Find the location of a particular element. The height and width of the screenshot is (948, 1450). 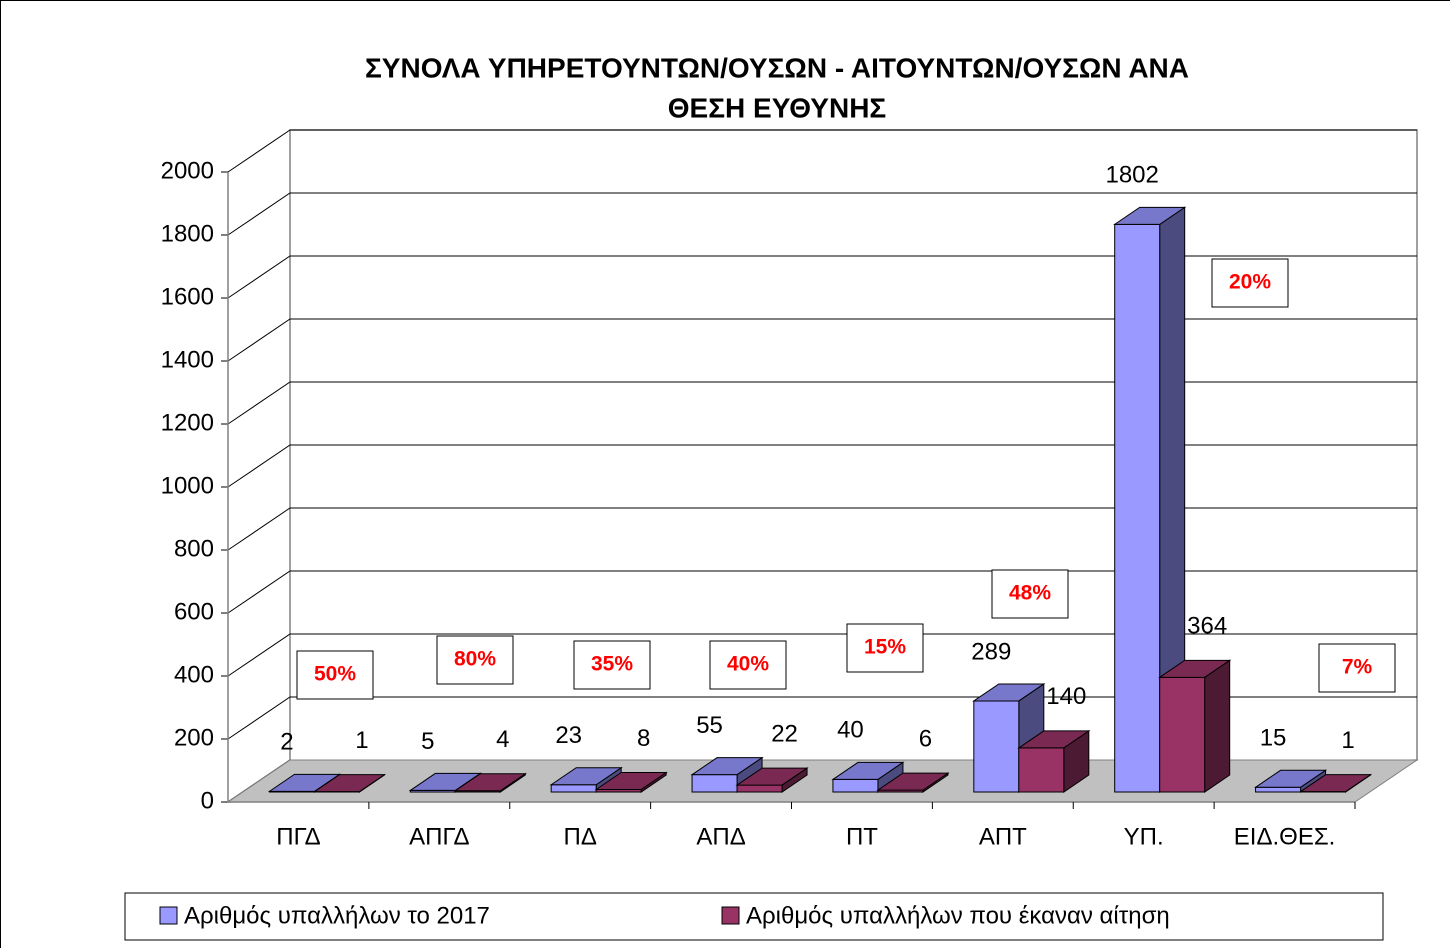

legend-label: Αριθμός υπαλλήλων που έκαναν αίτηση is located at coordinates (958, 915).